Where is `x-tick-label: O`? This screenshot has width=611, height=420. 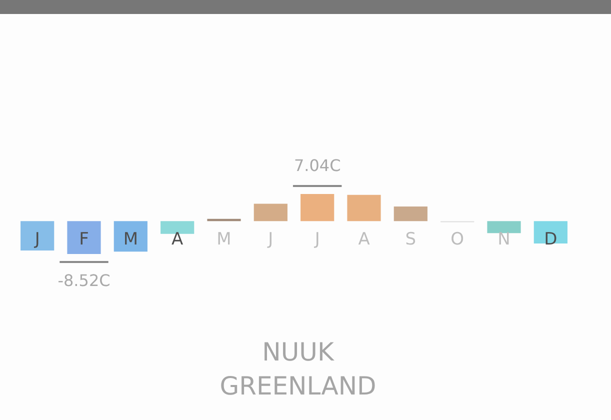
x-tick-label: O is located at coordinates (457, 240).